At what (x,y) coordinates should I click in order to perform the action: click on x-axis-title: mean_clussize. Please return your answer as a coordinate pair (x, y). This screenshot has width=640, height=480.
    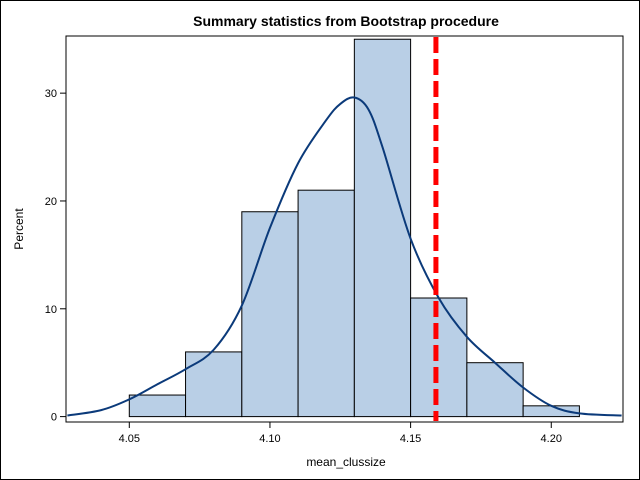
    Looking at the image, I should click on (346, 462).